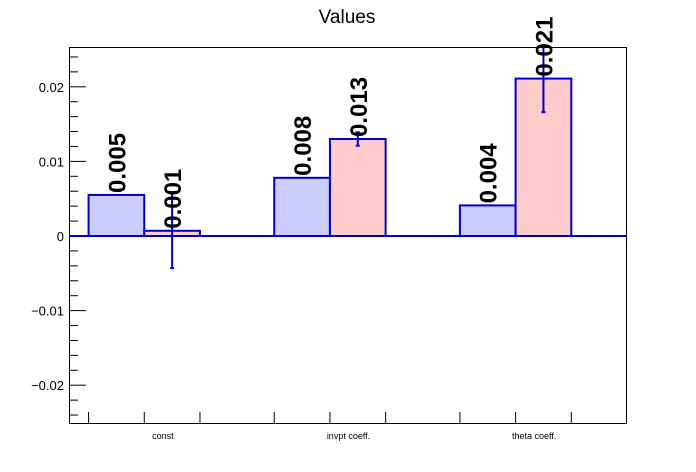 Image resolution: width=696 pixels, height=472 pixels. What do you see at coordinates (303, 146) in the screenshot?
I see `data-label: 0.008` at bounding box center [303, 146].